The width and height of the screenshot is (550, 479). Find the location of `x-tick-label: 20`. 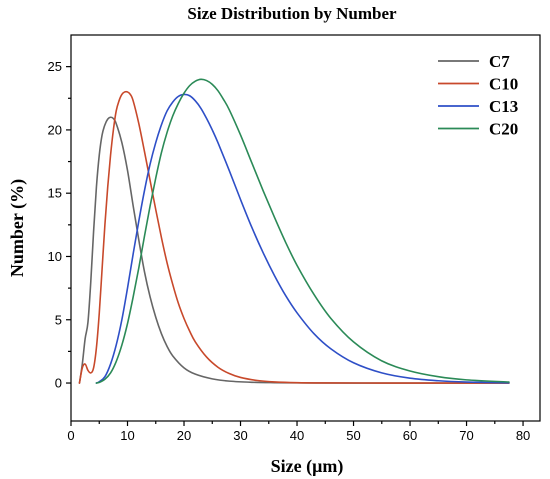

x-tick-label: 20 is located at coordinates (184, 435).